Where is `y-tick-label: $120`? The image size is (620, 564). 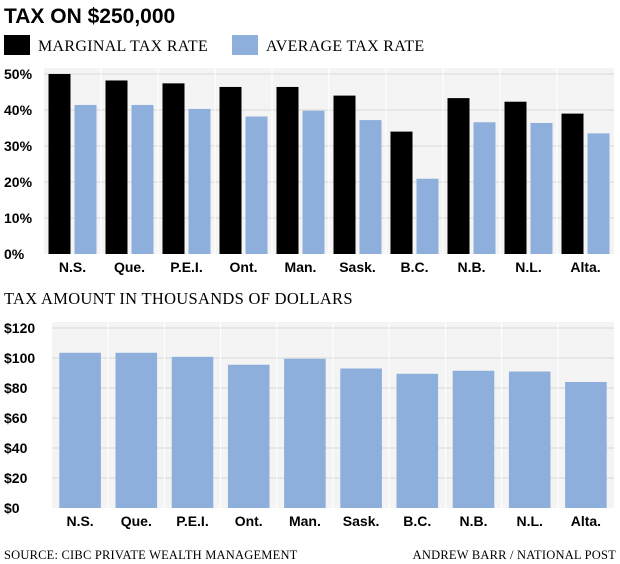
y-tick-label: $120 is located at coordinates (19, 328).